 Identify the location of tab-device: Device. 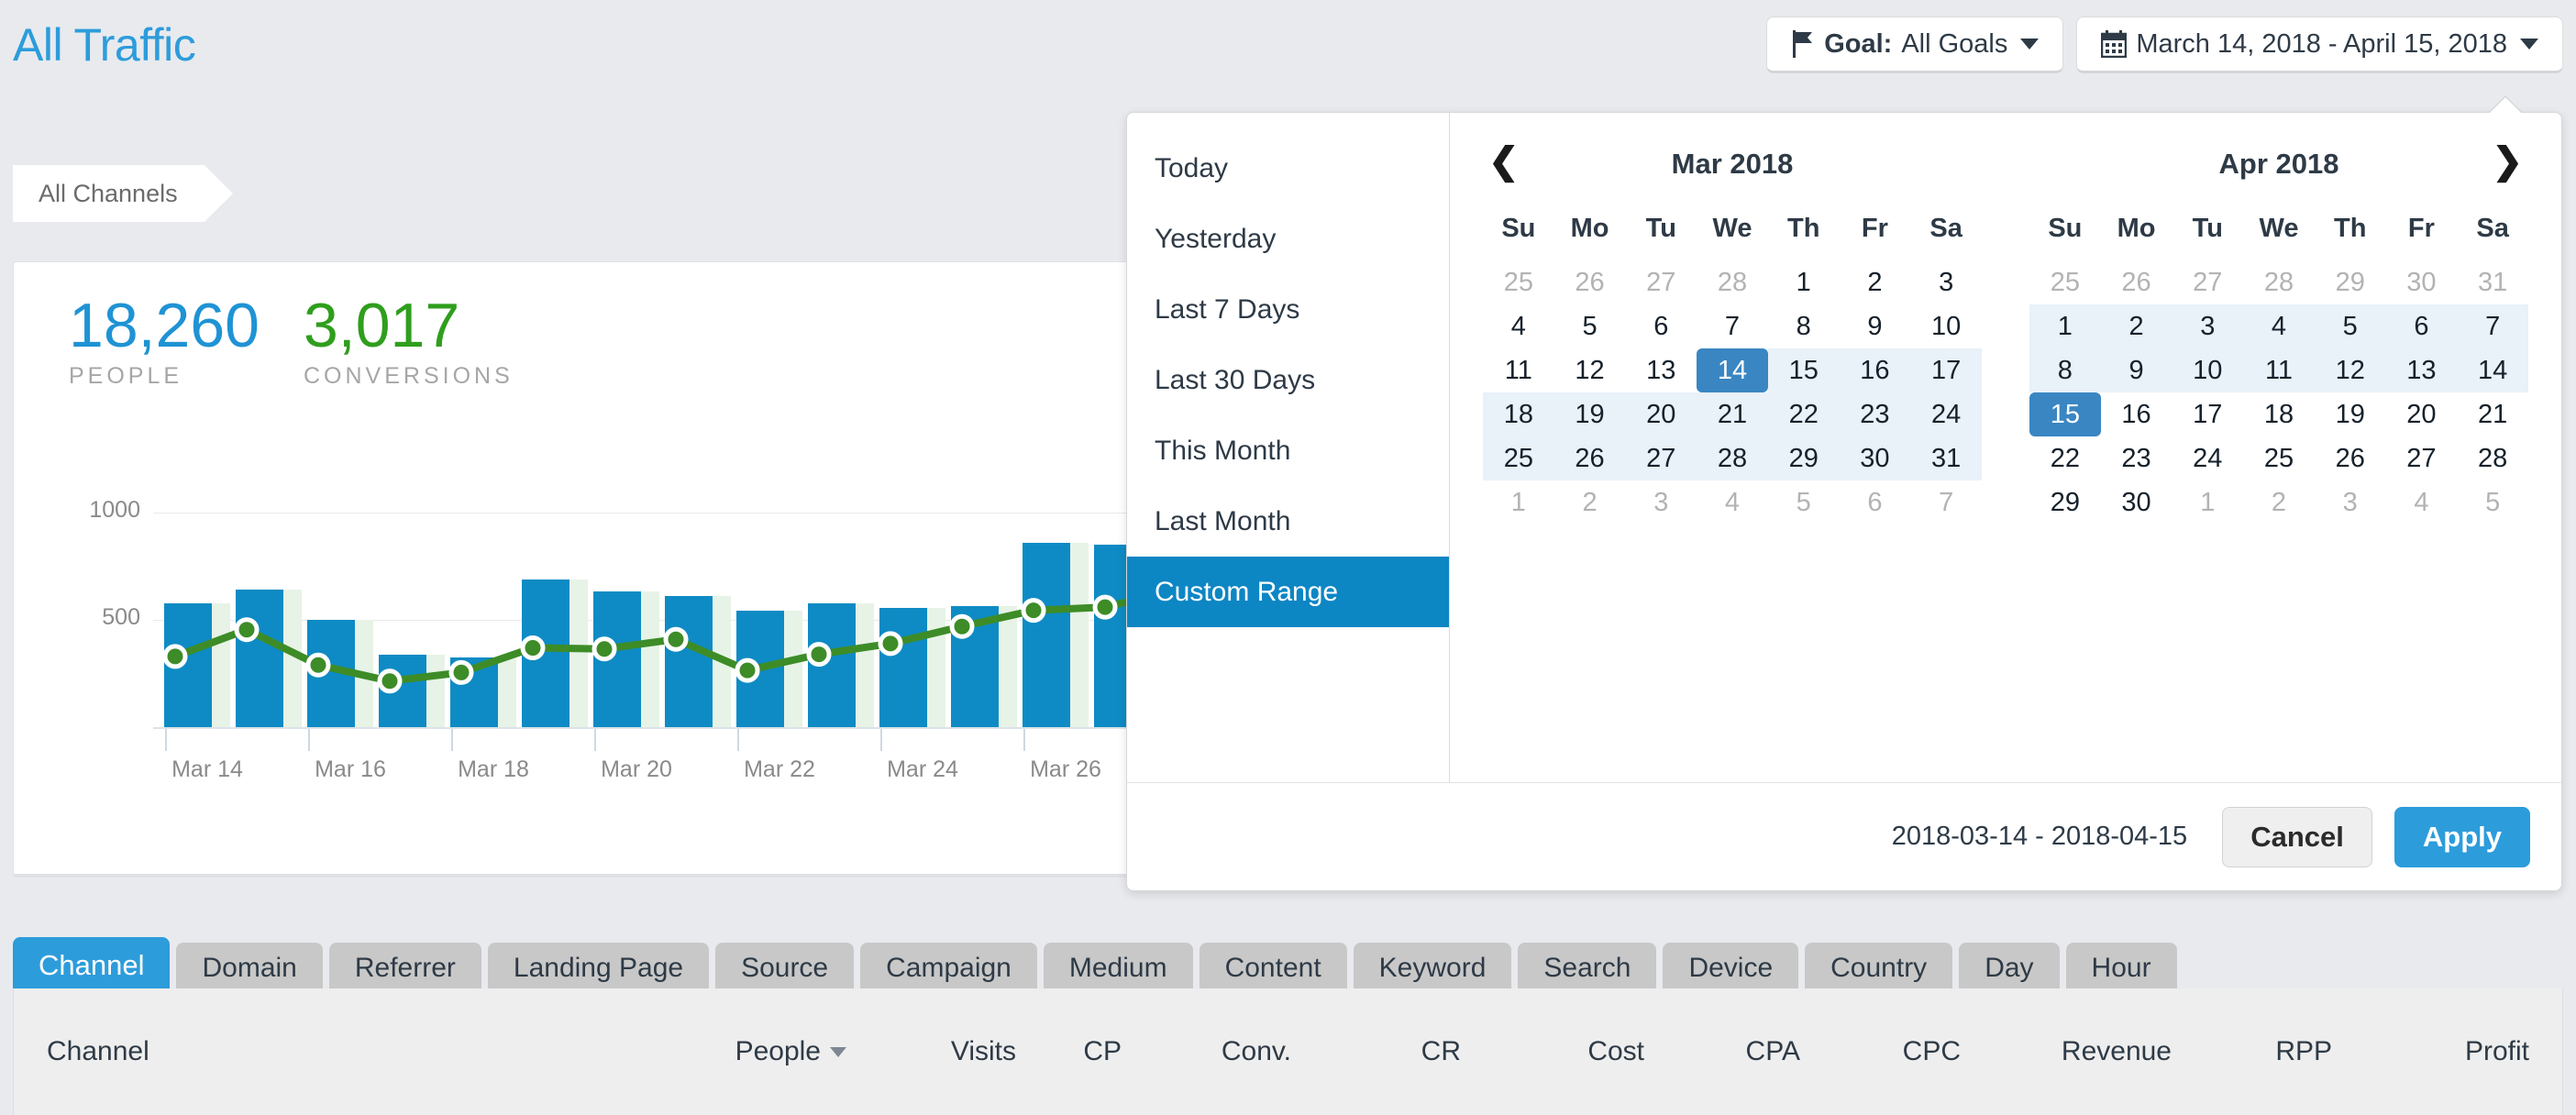
(1731, 968).